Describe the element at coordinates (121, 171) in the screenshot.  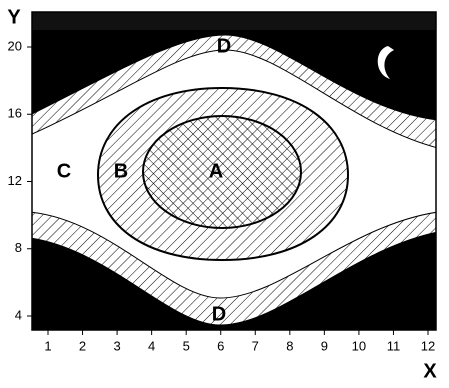
I see `region-label: B` at that location.